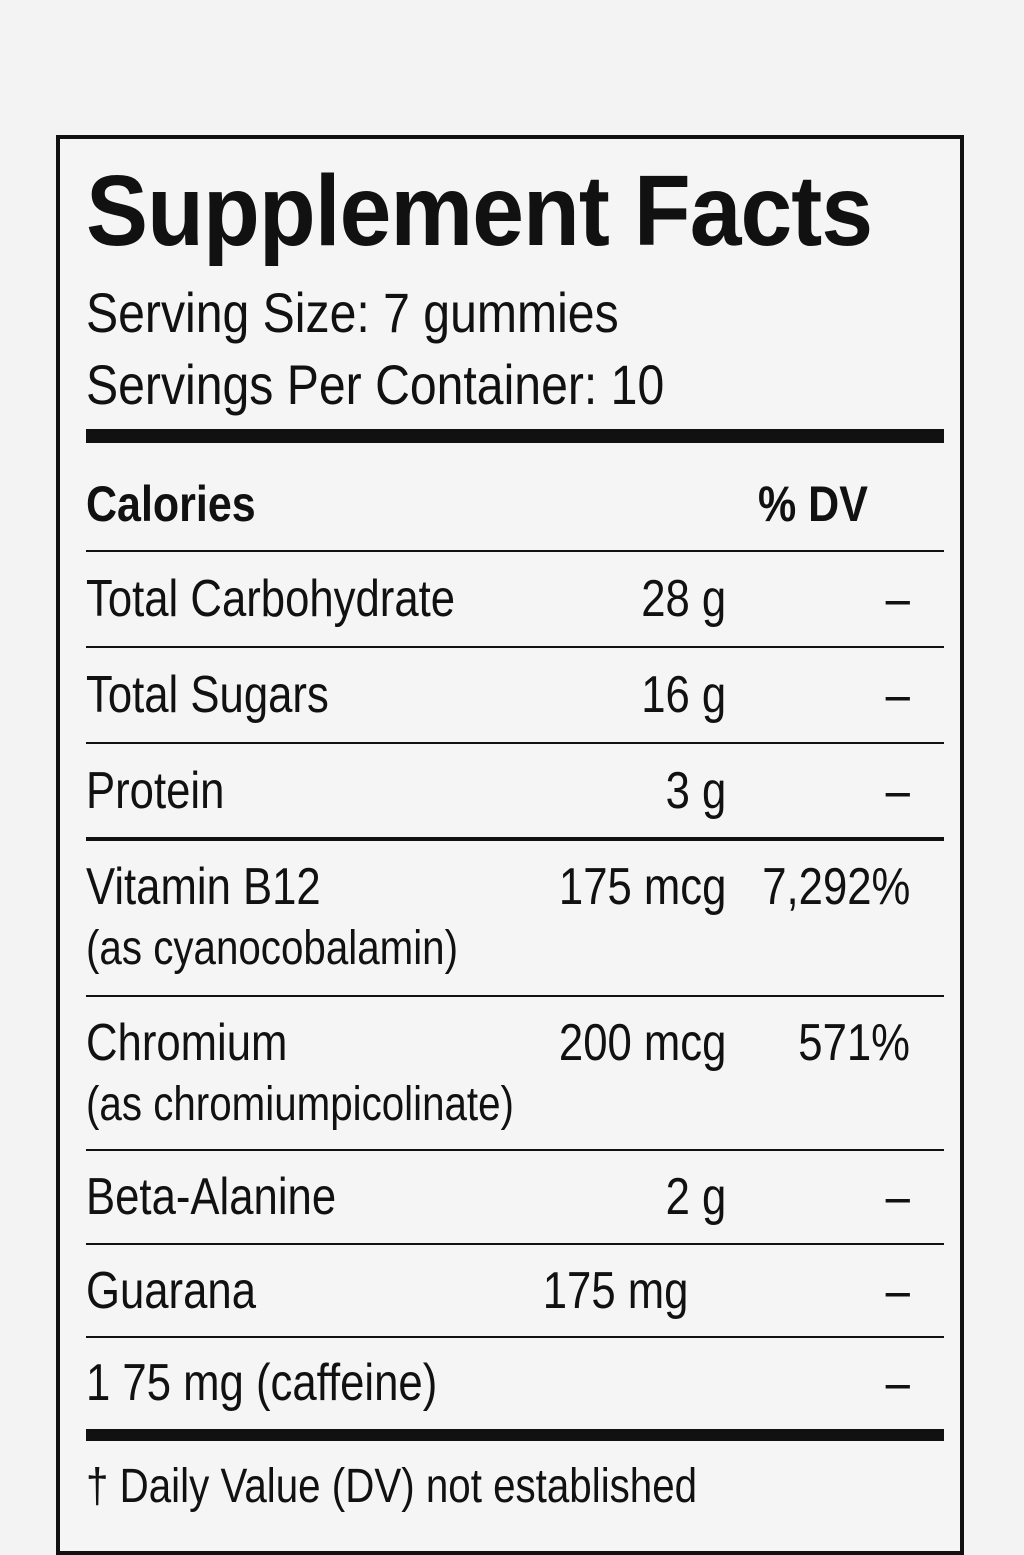  I want to click on calories-header: Calories, so click(171, 504).